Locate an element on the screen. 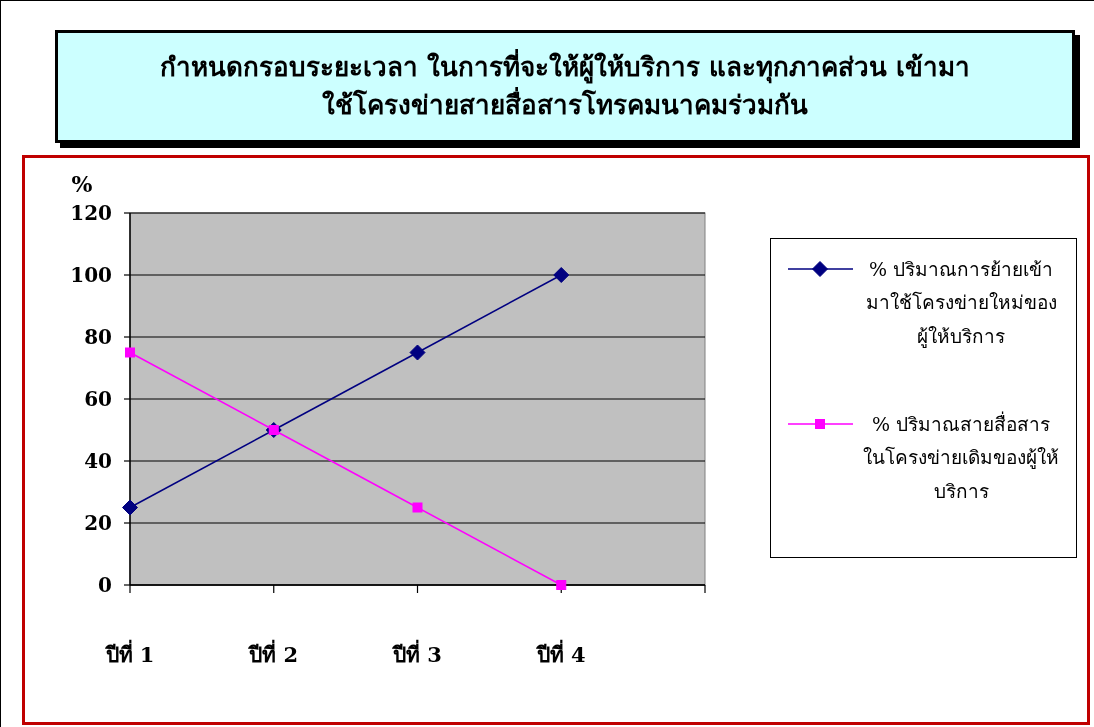  y-tick-label: 100 is located at coordinates (91, 275).